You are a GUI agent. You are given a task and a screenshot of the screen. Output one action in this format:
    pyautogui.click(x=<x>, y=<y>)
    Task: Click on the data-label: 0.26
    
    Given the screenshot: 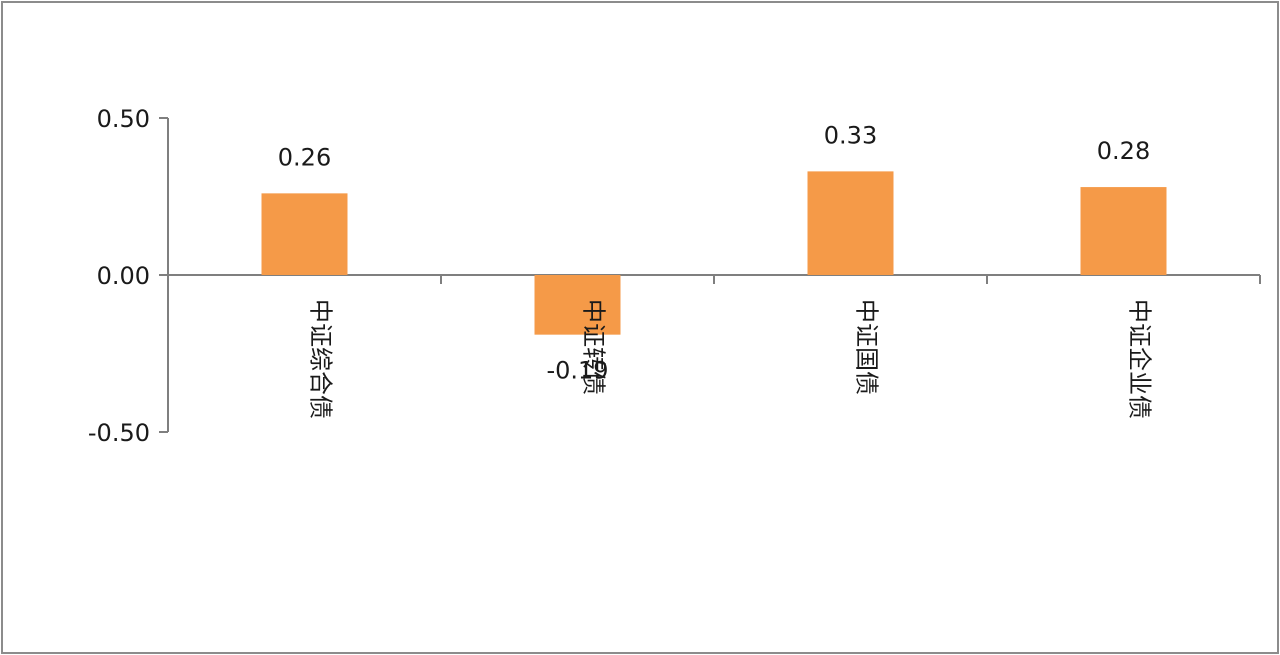 What is the action you would take?
    pyautogui.click(x=304, y=157)
    